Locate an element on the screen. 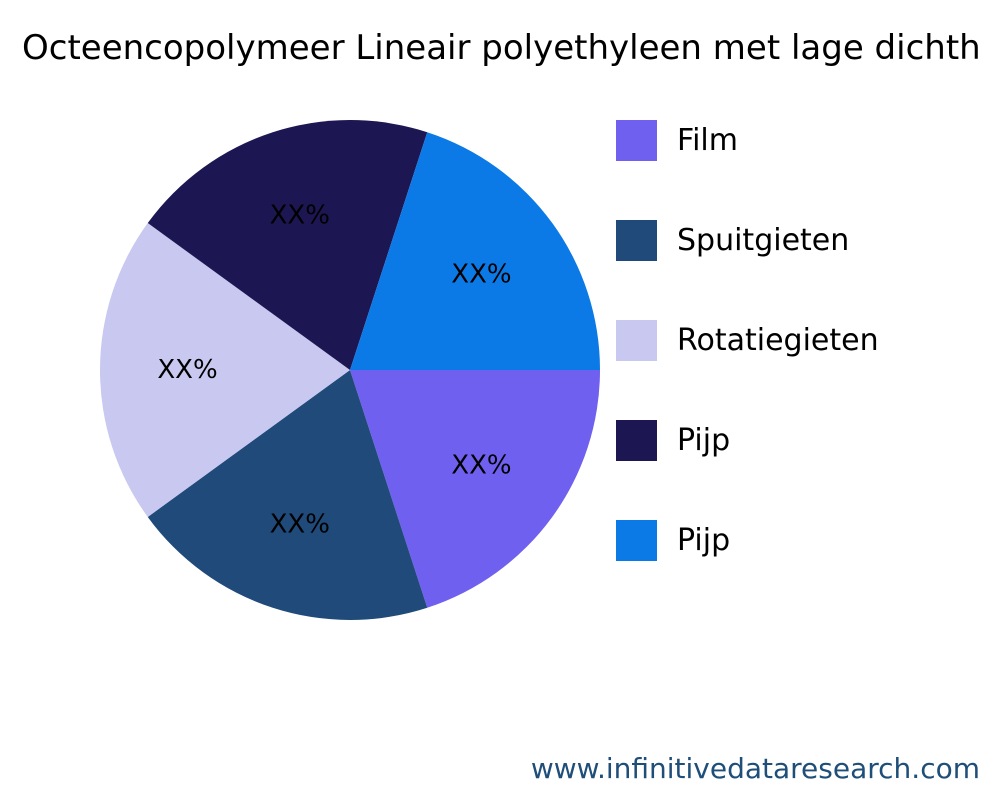 Image resolution: width=1000 pixels, height=800 pixels. legend-label: Rotatiegieten is located at coordinates (778, 340).